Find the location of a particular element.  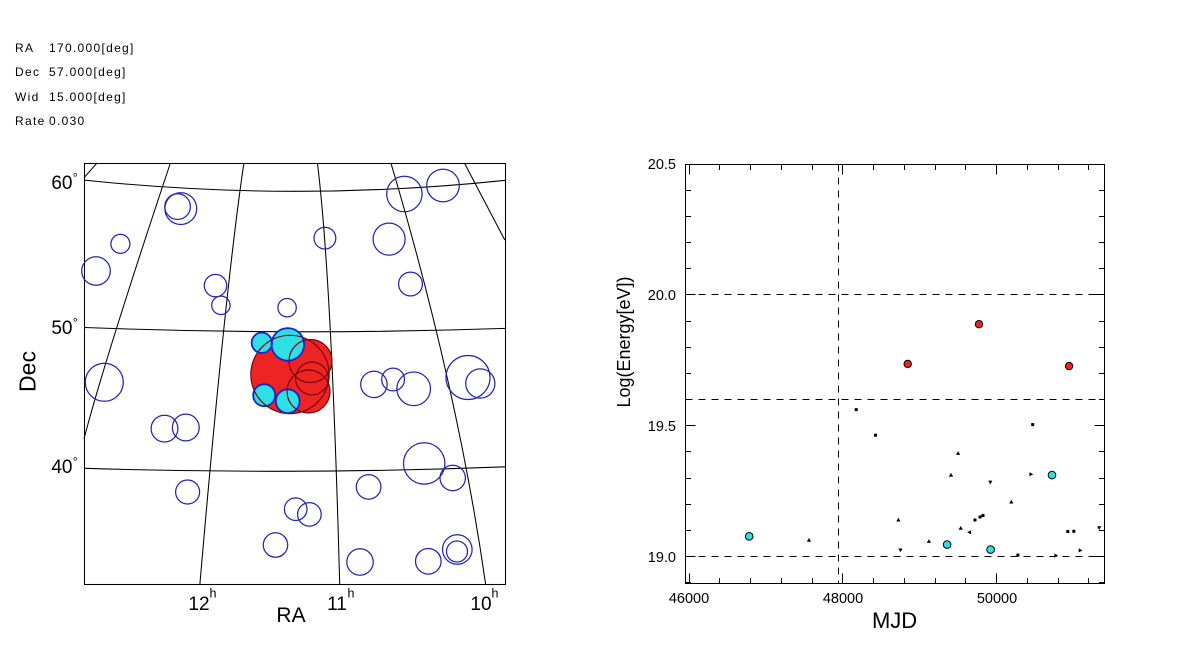

svg-text: 20.0 is located at coordinates (662, 296).